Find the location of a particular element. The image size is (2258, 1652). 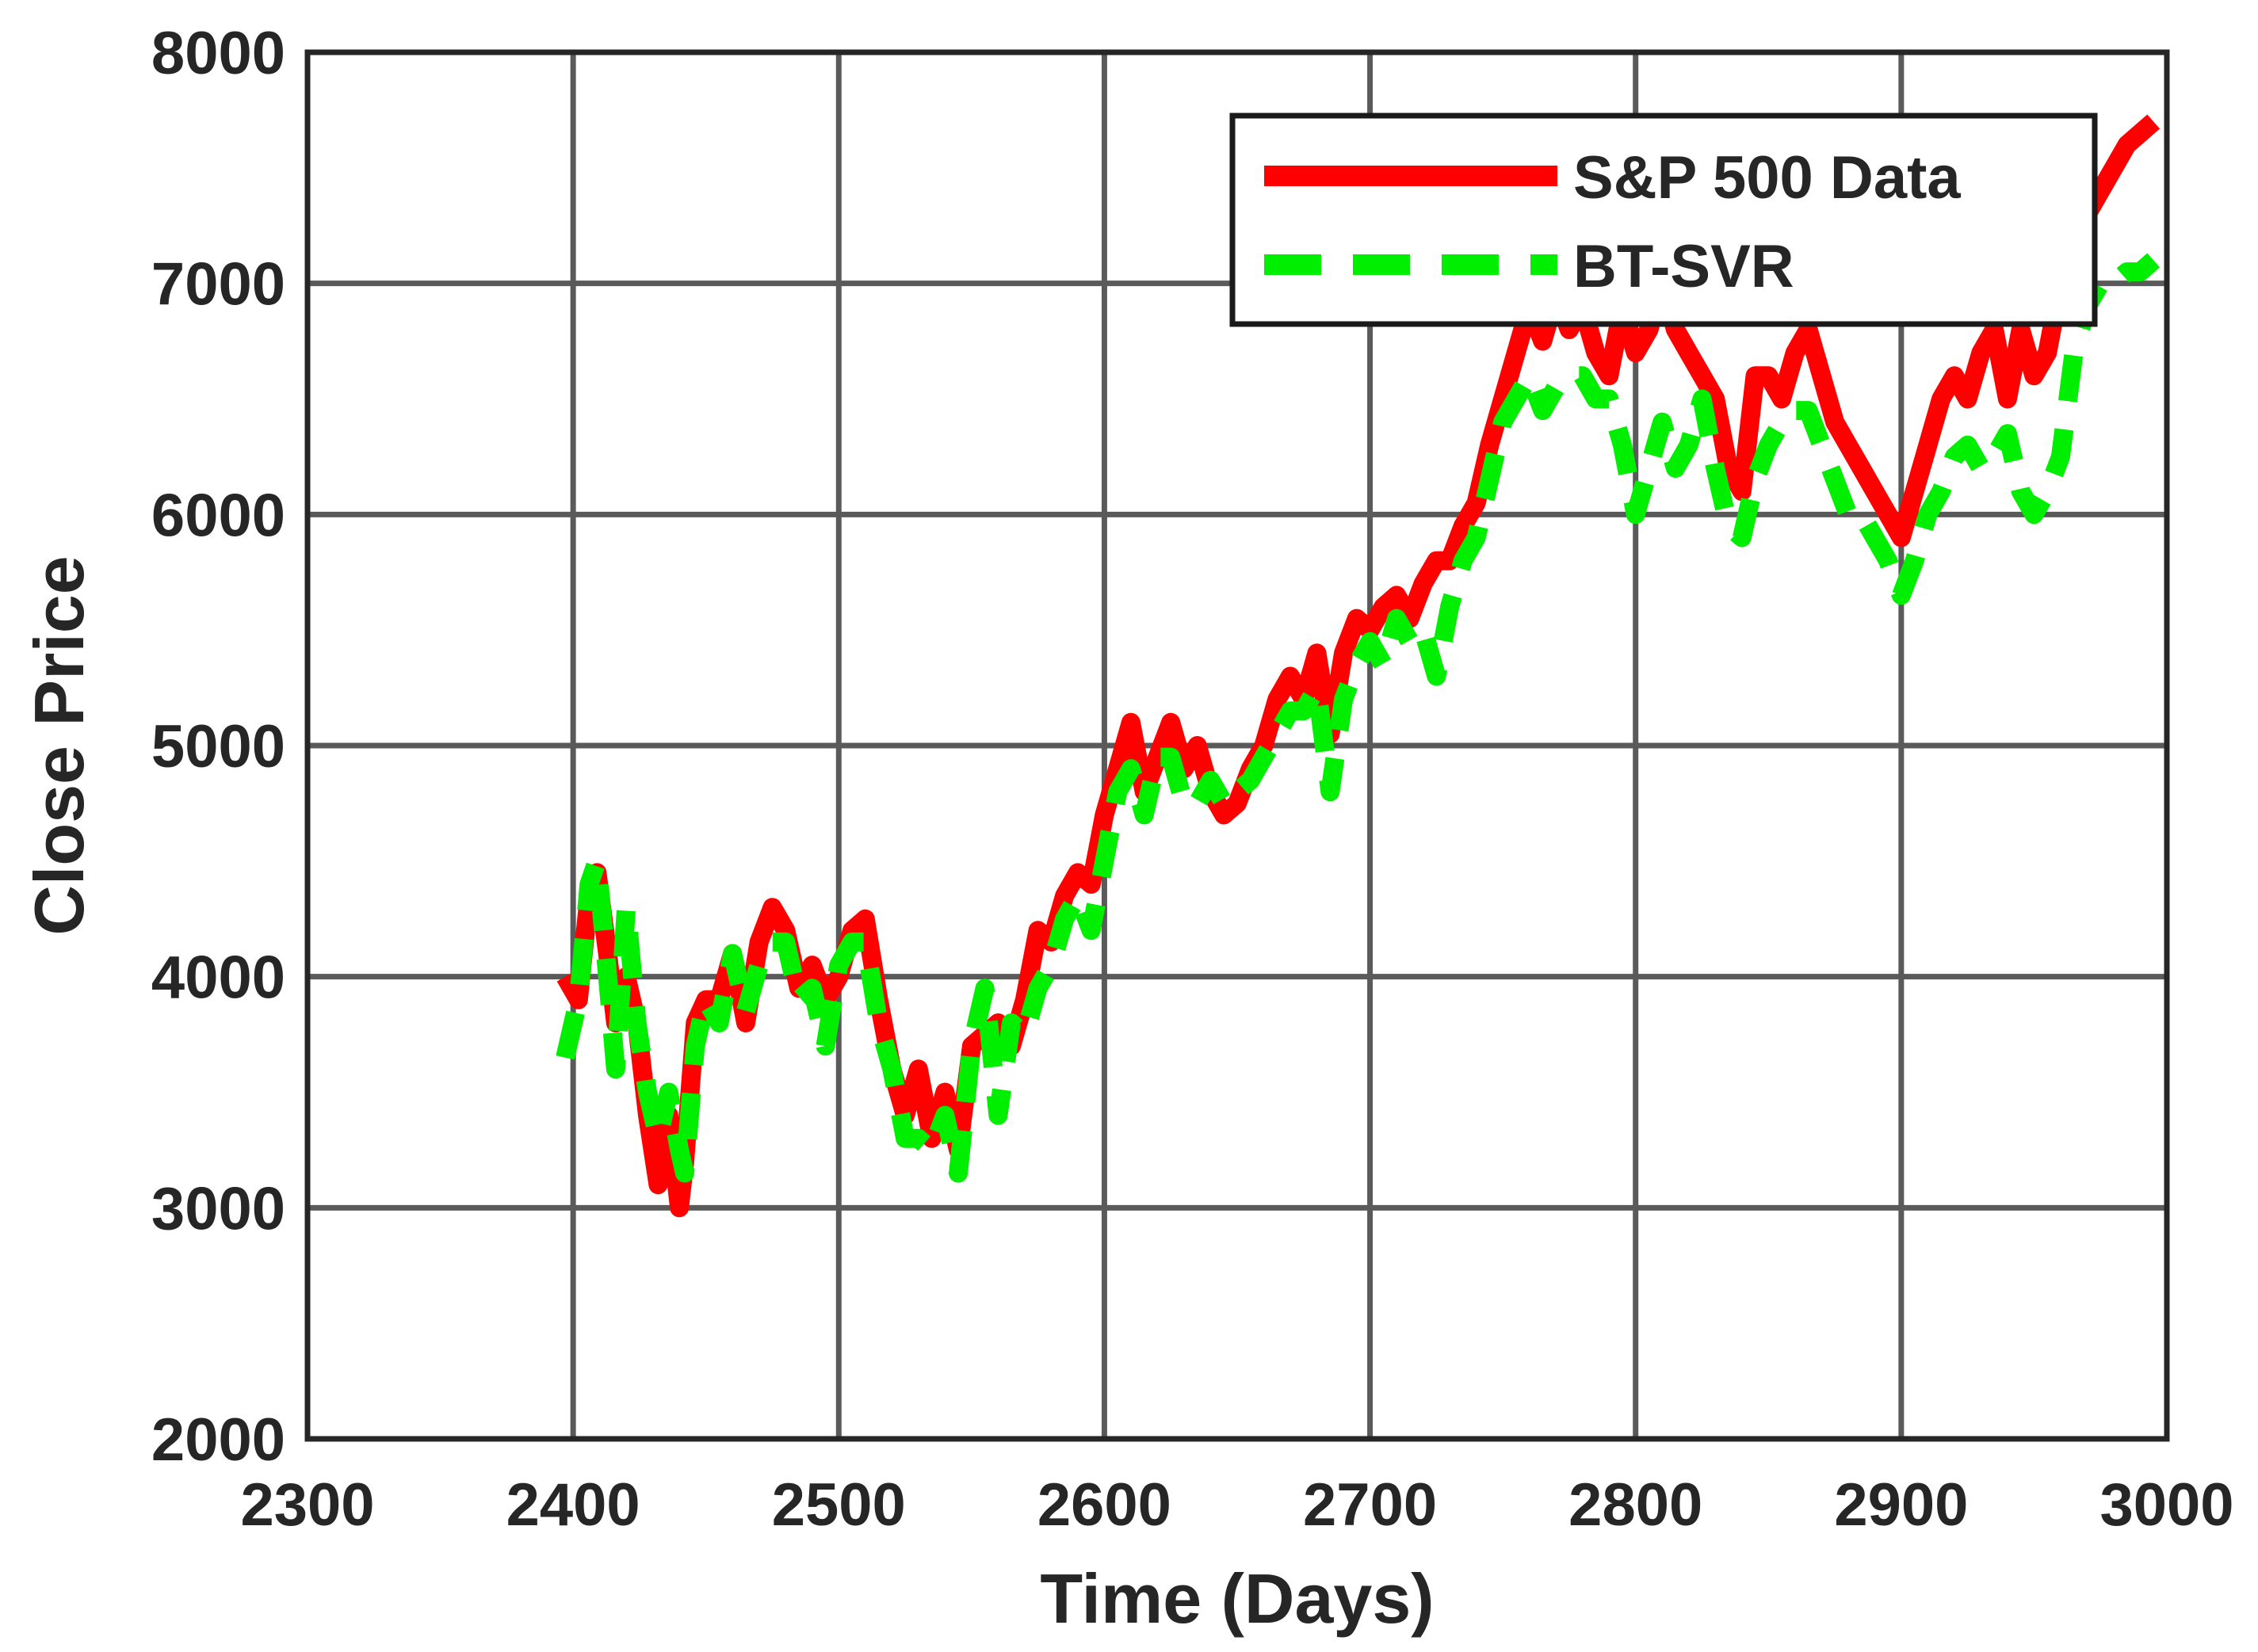

x-tick-label: 2500 is located at coordinates (839, 1505).